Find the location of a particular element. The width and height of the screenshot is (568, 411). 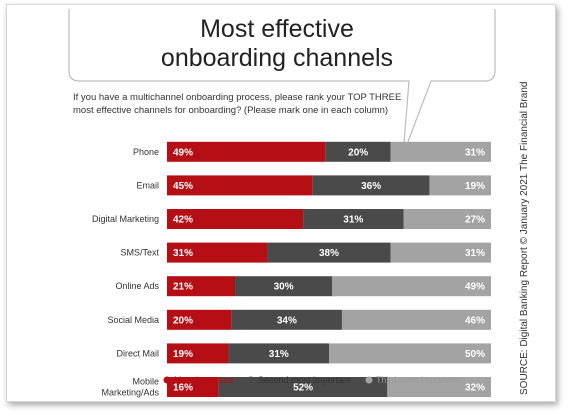

data-label: 36% is located at coordinates (371, 186).